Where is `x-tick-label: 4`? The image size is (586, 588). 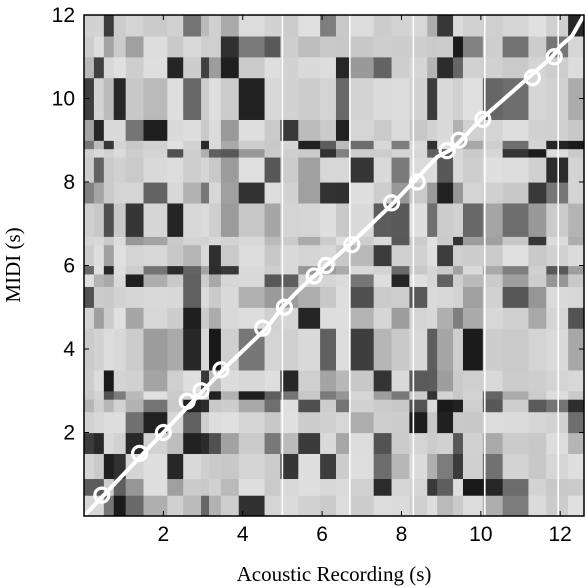
x-tick-label: 4 is located at coordinates (243, 534).